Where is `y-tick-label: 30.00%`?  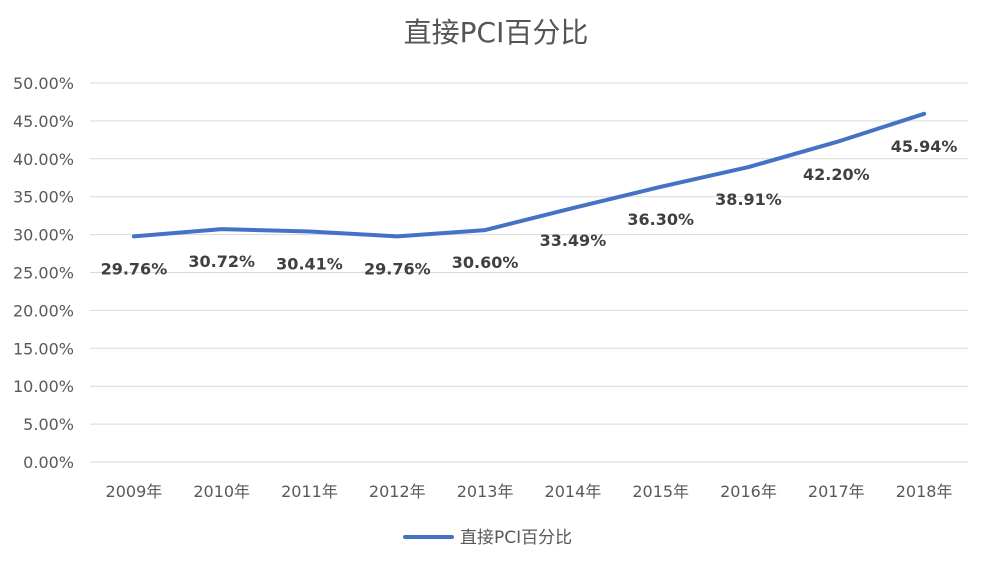
y-tick-label: 30.00% is located at coordinates (43, 235).